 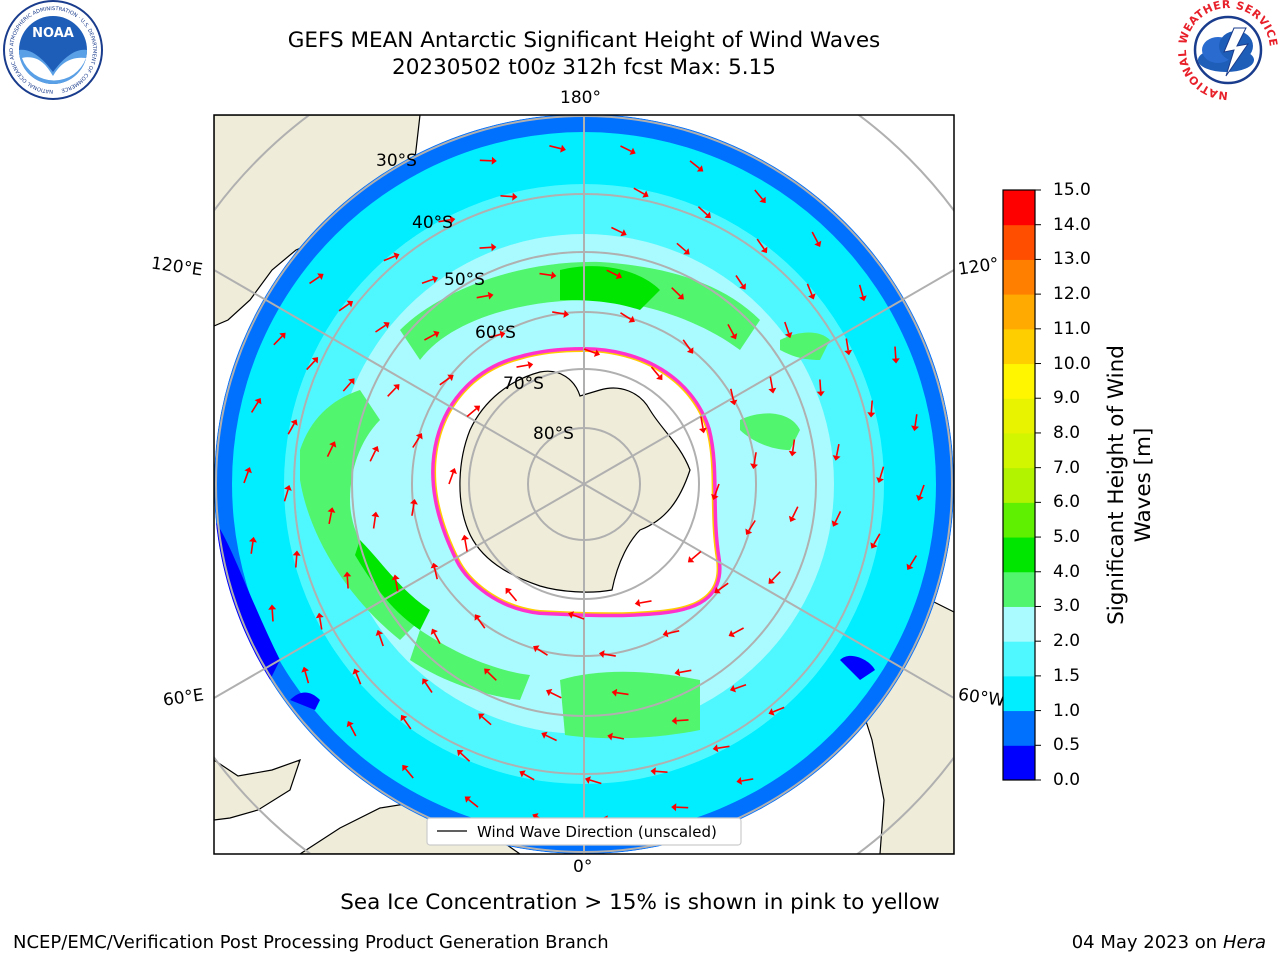 What do you see at coordinates (1067, 398) in the screenshot?
I see `colorbar-tick-label: 9.0` at bounding box center [1067, 398].